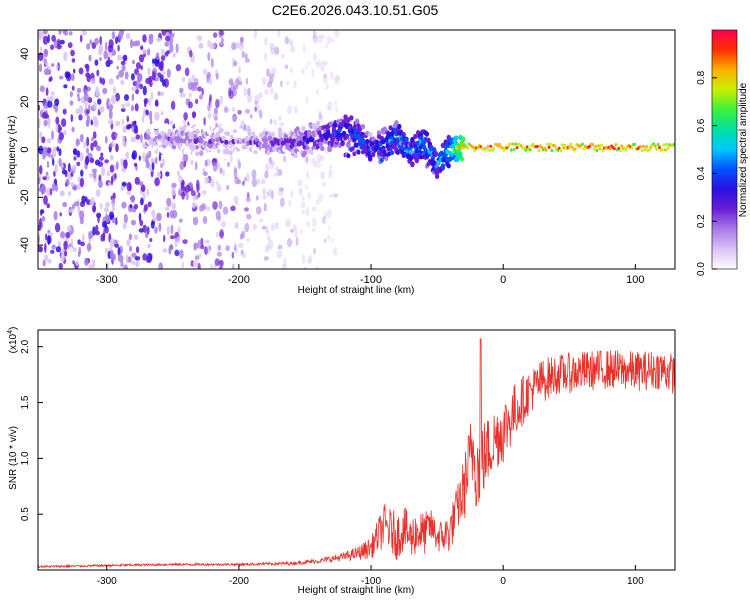 The width and height of the screenshot is (750, 600). Describe the element at coordinates (25, 197) in the screenshot. I see `spectrogram-y-tick-label: -20` at that location.